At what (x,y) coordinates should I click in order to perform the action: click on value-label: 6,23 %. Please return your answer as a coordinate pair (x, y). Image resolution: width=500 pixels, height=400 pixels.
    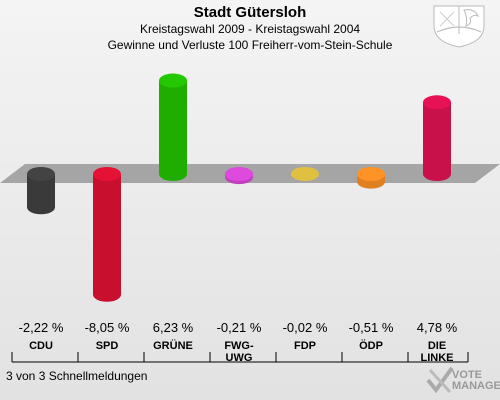
    Looking at the image, I should click on (173, 327).